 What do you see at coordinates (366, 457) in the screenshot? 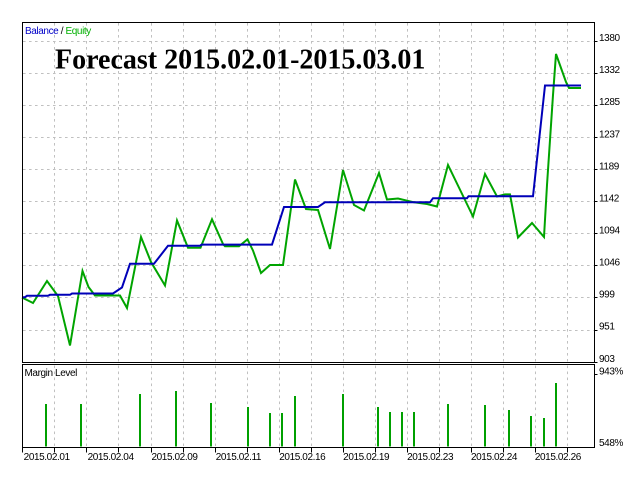
I see `svg-text: 2015.02.19` at bounding box center [366, 457].